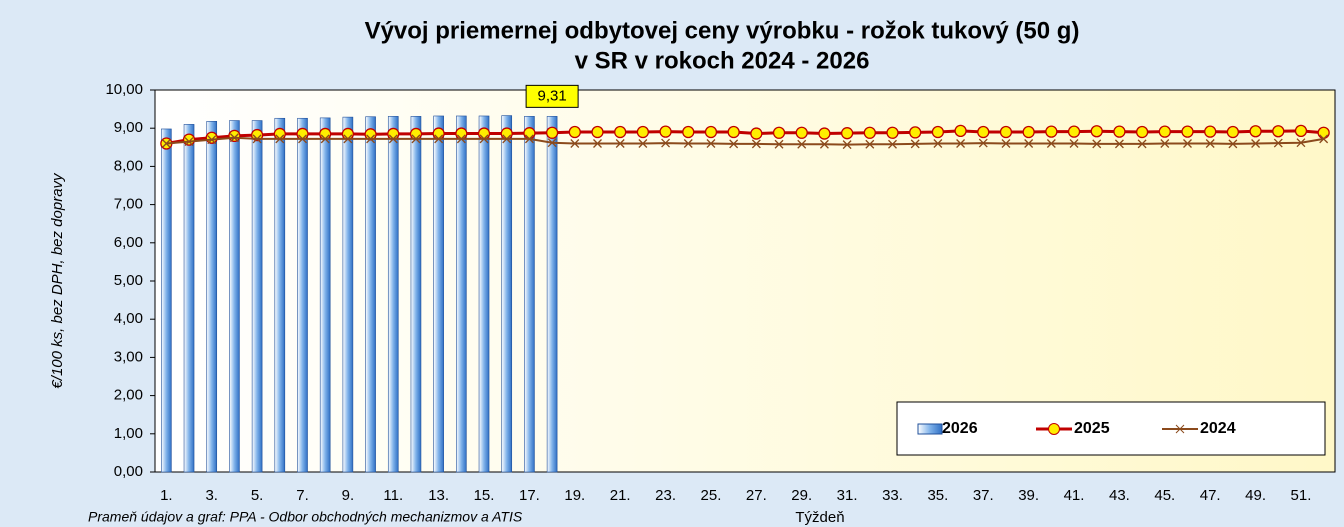  What do you see at coordinates (1074, 495) in the screenshot?
I see `x-tick-label: 41.` at bounding box center [1074, 495].